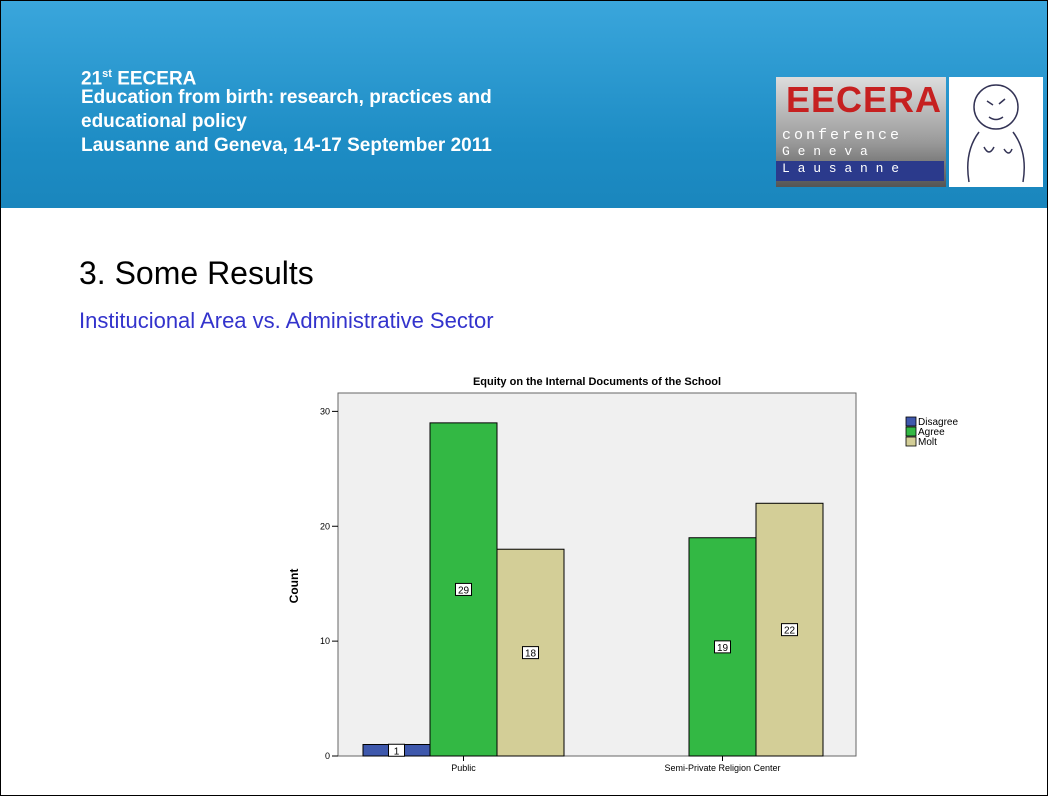 Image resolution: width=1048 pixels, height=796 pixels. What do you see at coordinates (325, 526) in the screenshot?
I see `y-tick-label: 20` at bounding box center [325, 526].